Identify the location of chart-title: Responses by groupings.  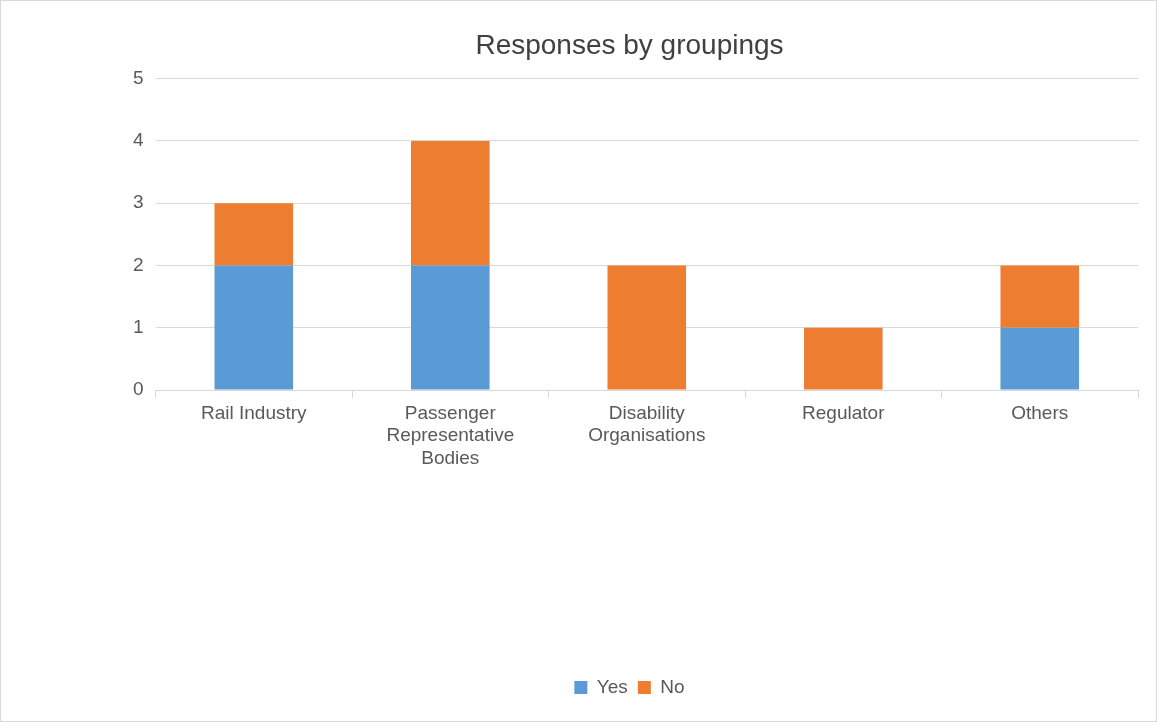
(629, 44).